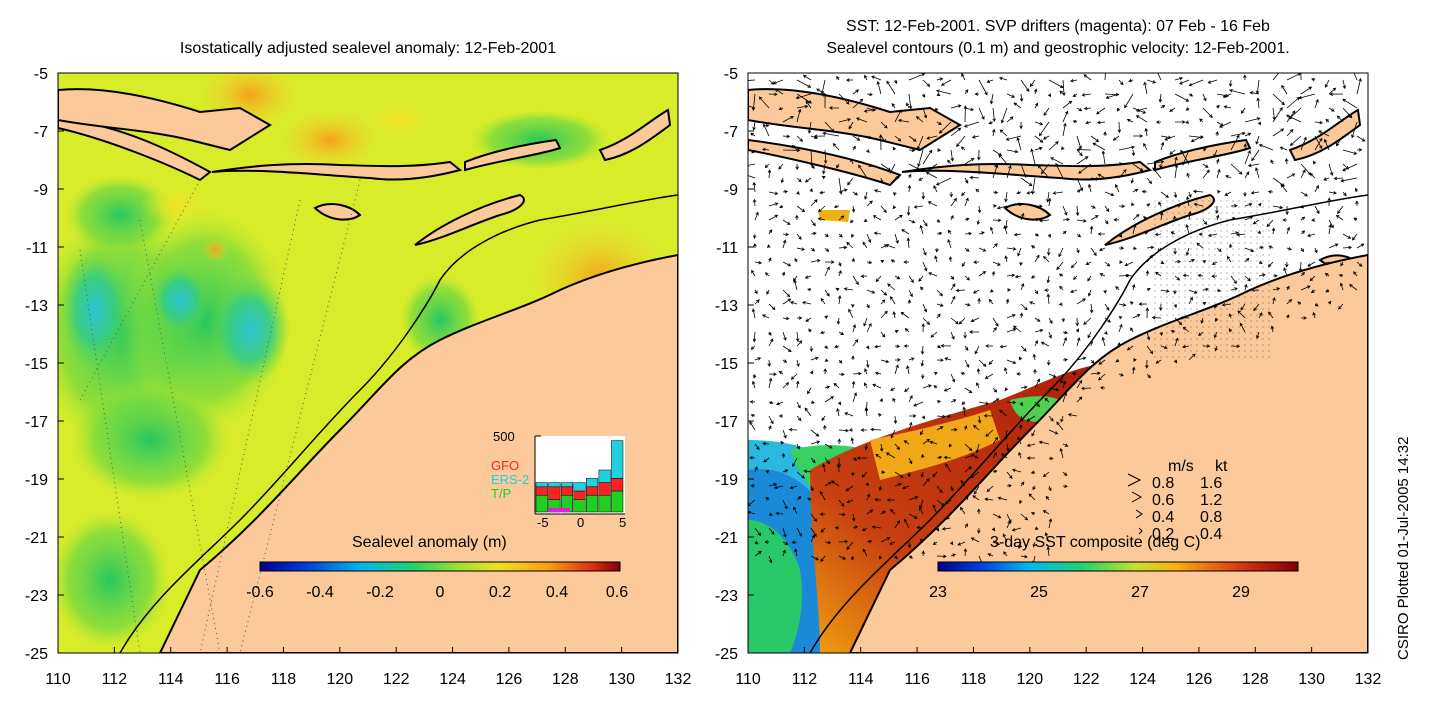  I want to click on sst-colorbar, so click(1118, 566).